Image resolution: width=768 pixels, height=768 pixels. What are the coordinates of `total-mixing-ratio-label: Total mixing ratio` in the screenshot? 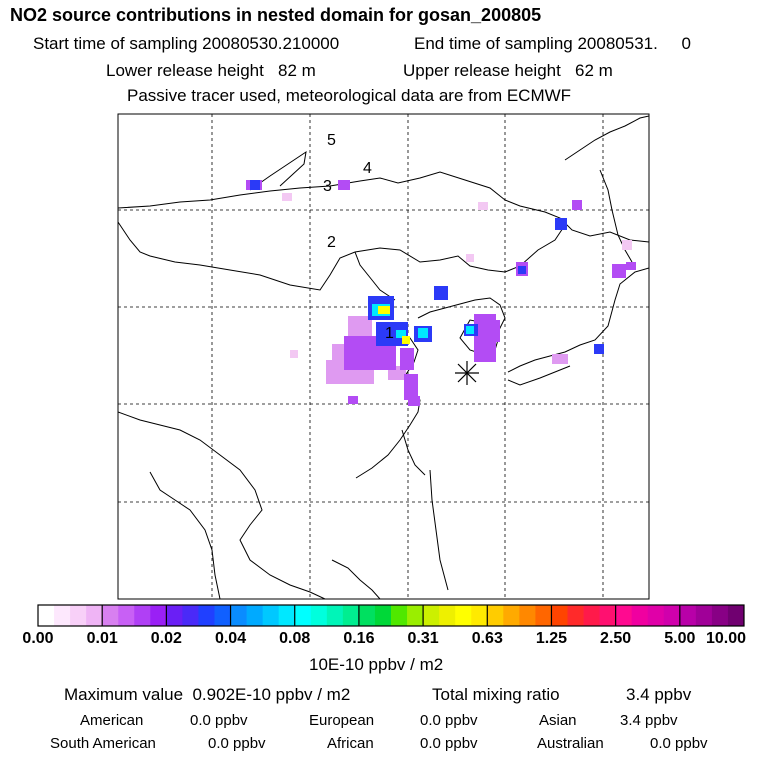 It's located at (496, 694).